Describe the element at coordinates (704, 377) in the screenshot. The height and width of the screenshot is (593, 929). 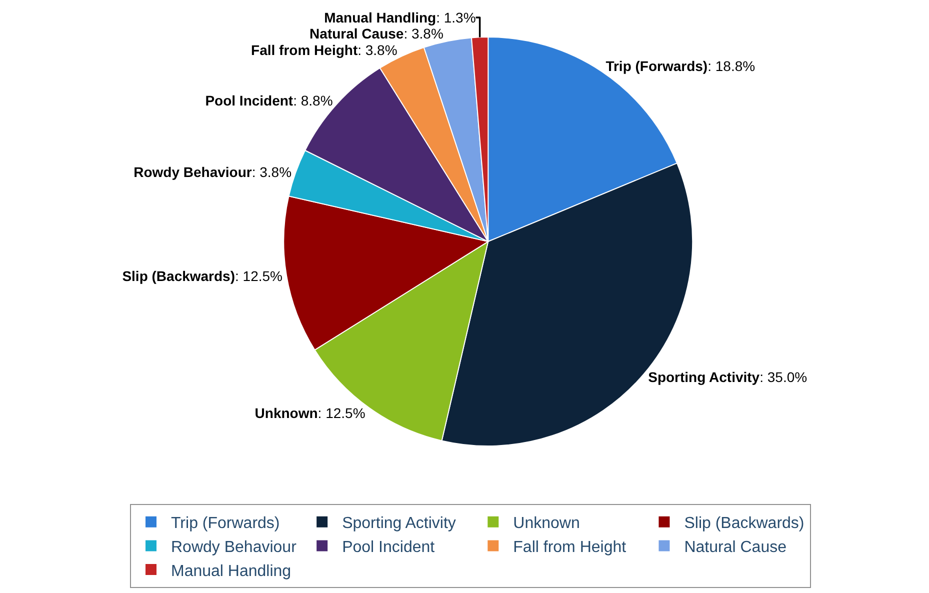
I see `slice-label: Sporting Activity` at that location.